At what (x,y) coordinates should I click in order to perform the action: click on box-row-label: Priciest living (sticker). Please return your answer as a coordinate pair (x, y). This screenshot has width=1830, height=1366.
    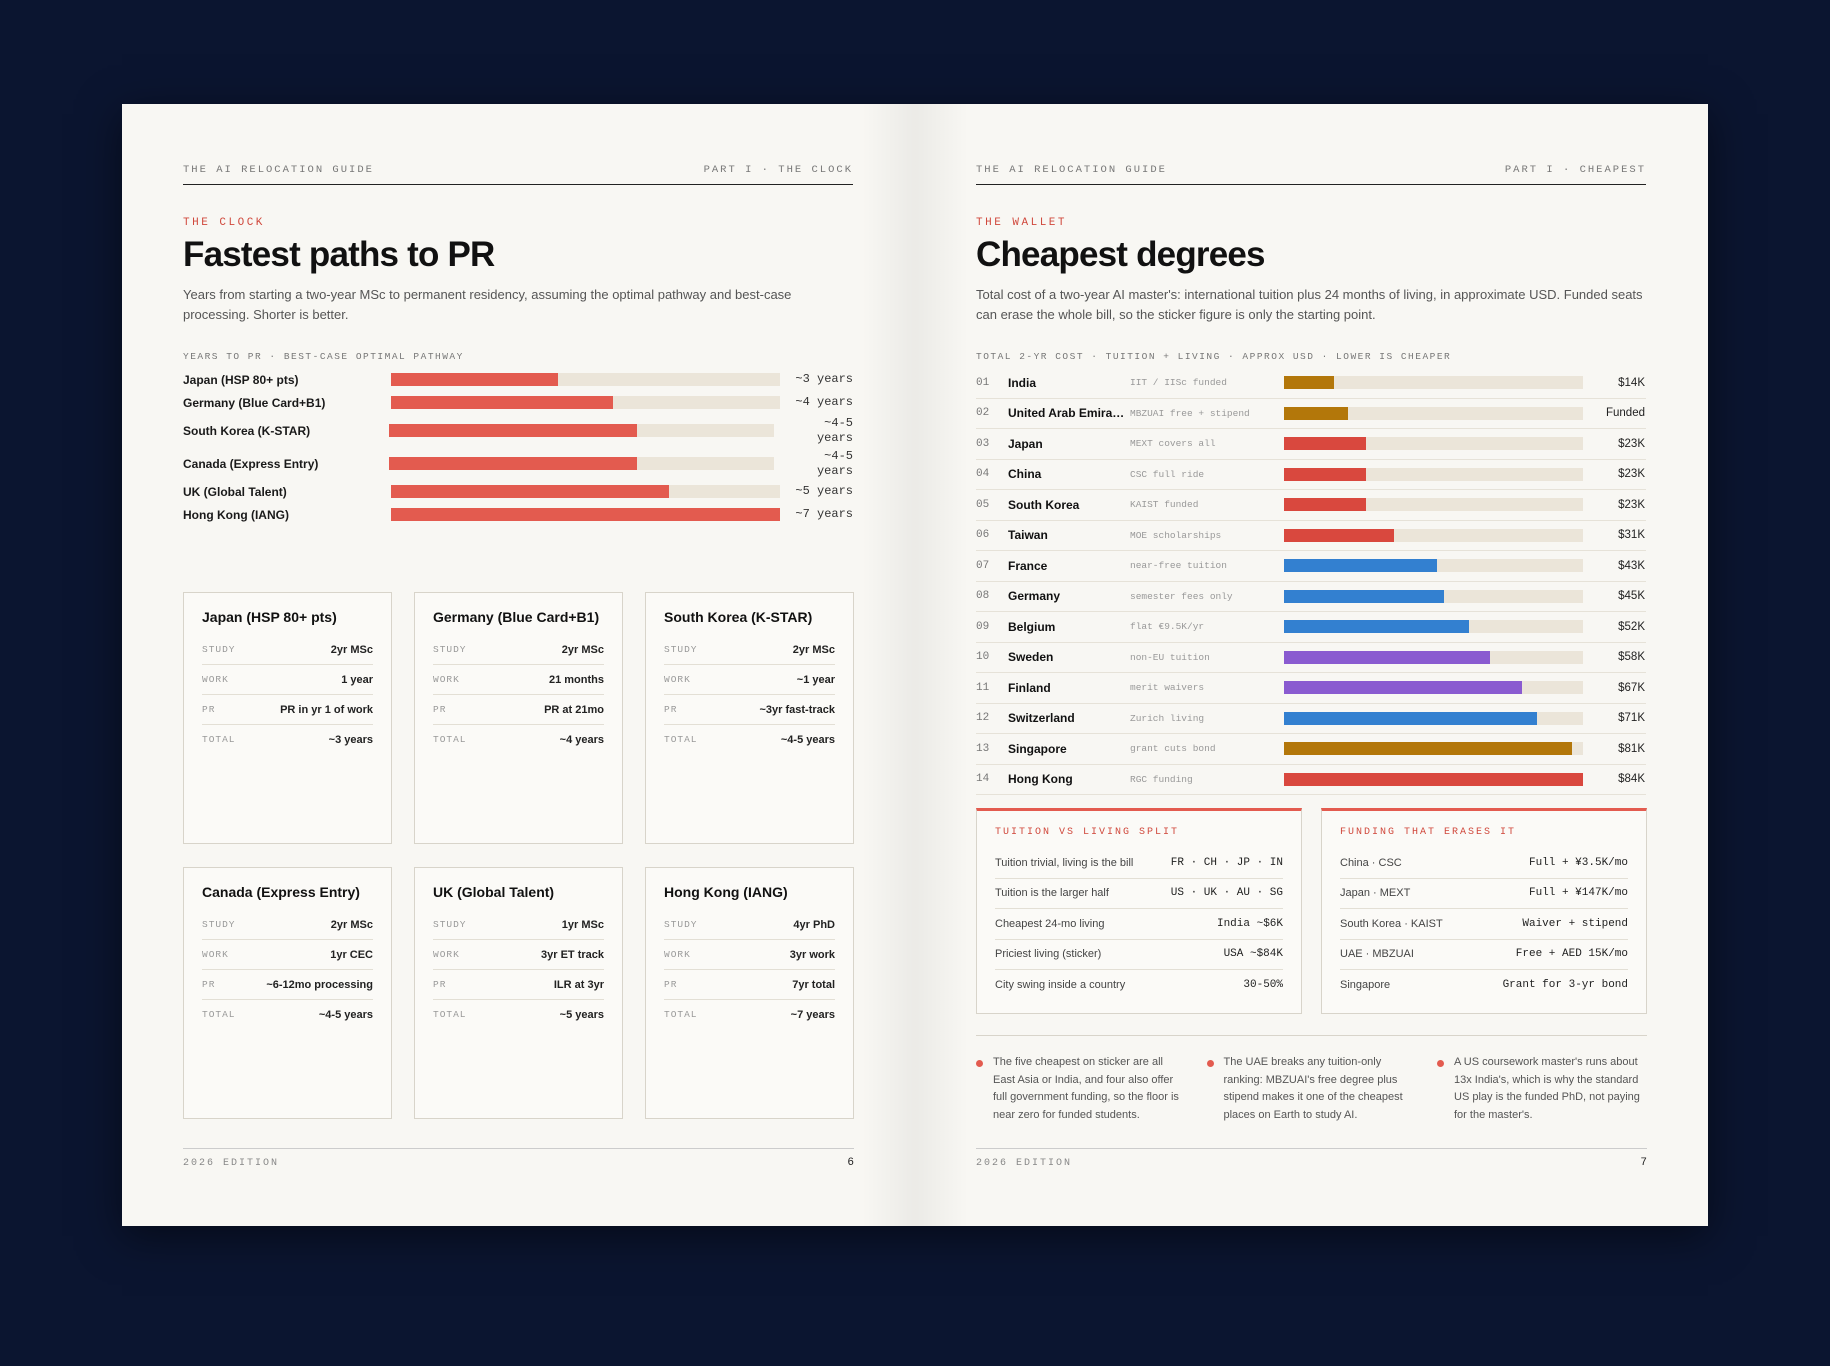
    Looking at the image, I should click on (1048, 954).